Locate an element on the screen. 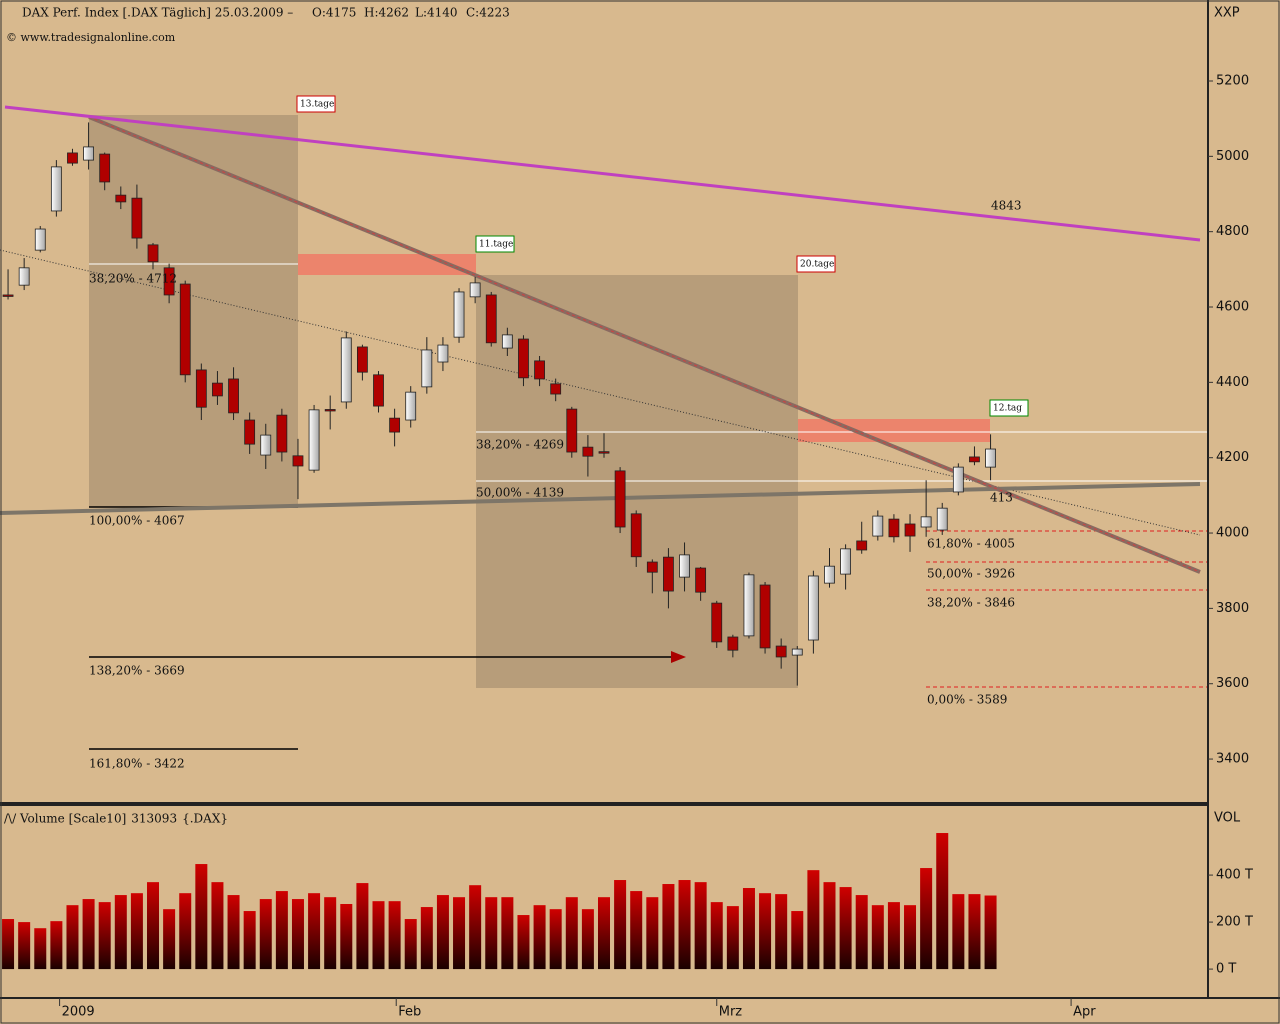 This screenshot has height=1024, width=1280. annotation: 38,20% - 4269 is located at coordinates (520, 445).